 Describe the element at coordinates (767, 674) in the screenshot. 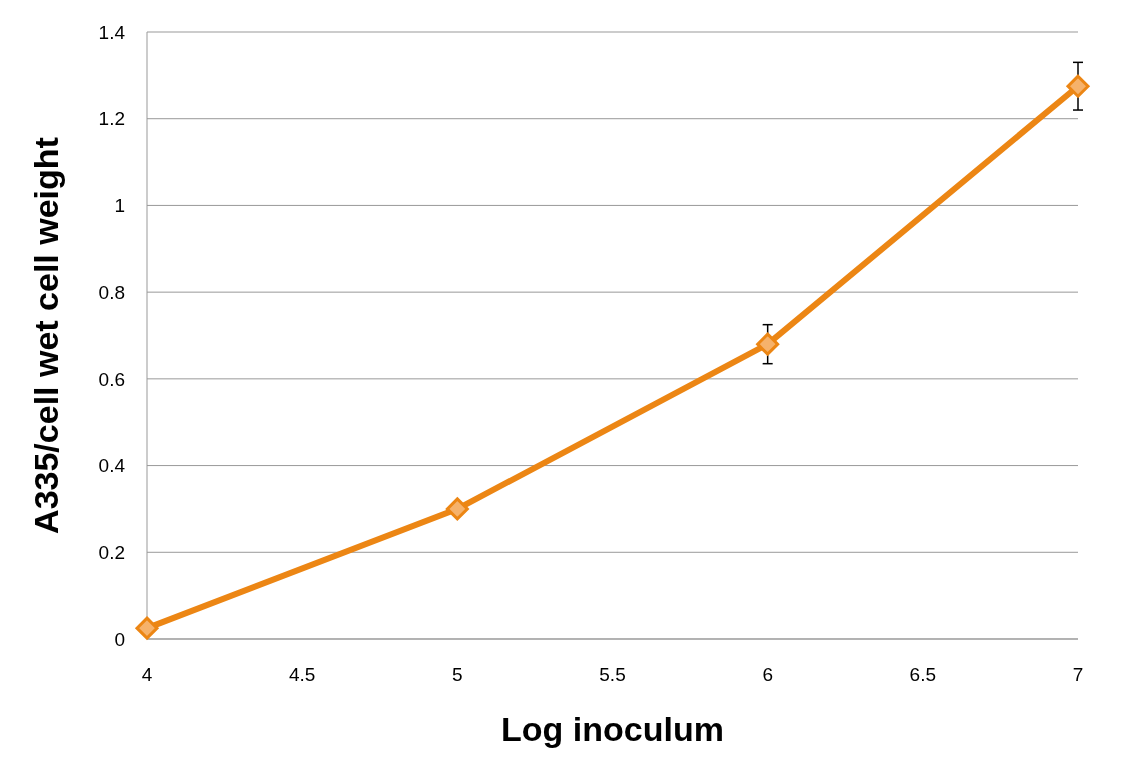

I see `x-tick-label: 6` at that location.